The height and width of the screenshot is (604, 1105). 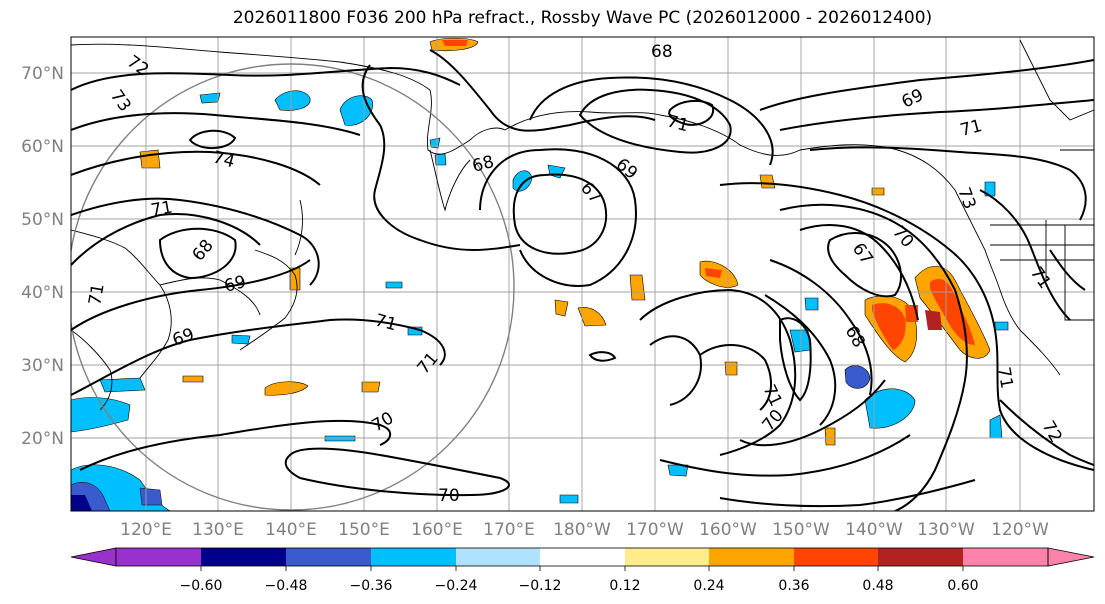 What do you see at coordinates (662, 52) in the screenshot?
I see `contour-label: 68` at bounding box center [662, 52].